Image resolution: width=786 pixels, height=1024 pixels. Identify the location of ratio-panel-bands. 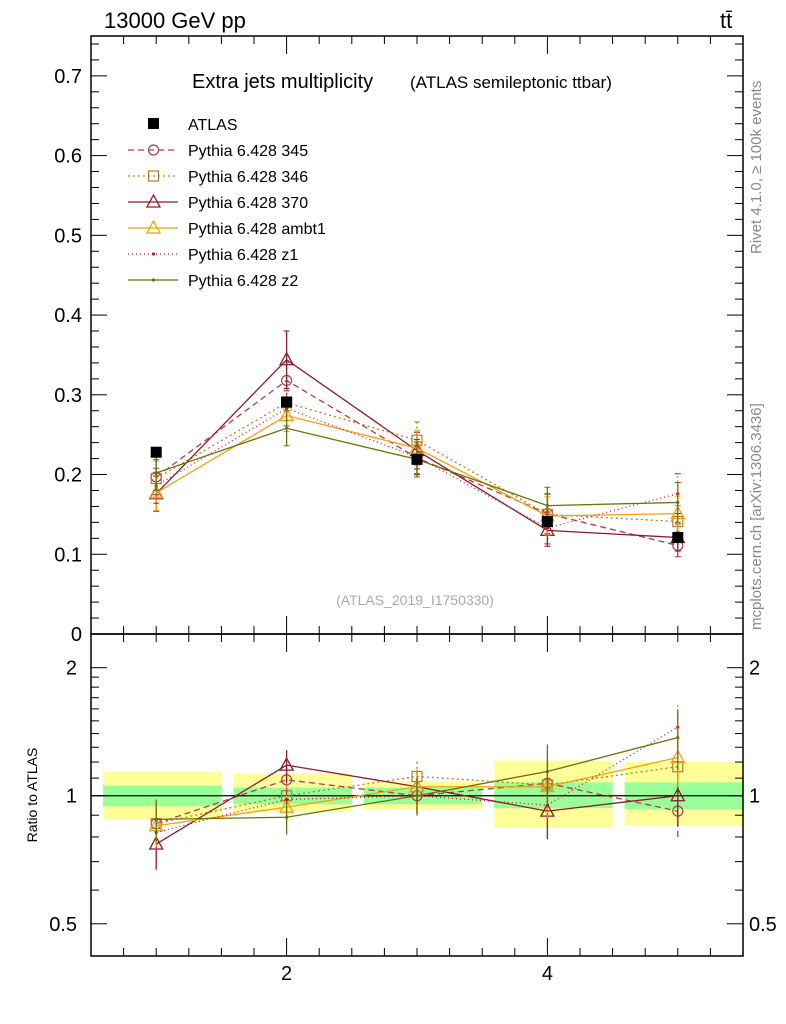
(417, 794).